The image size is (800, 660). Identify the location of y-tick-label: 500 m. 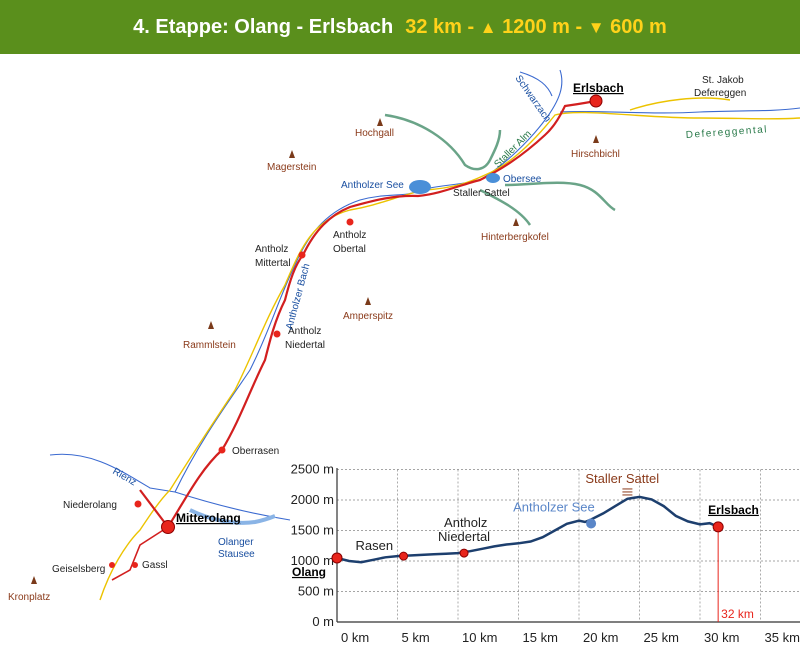
(316, 591).